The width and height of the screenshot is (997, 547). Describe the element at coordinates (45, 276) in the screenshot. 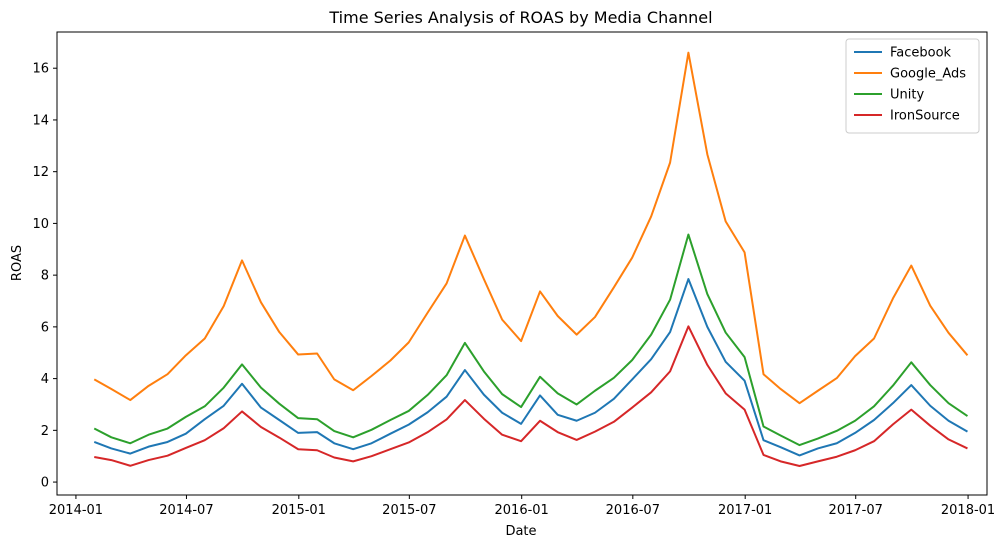

I see `y-tick-label: 8` at that location.